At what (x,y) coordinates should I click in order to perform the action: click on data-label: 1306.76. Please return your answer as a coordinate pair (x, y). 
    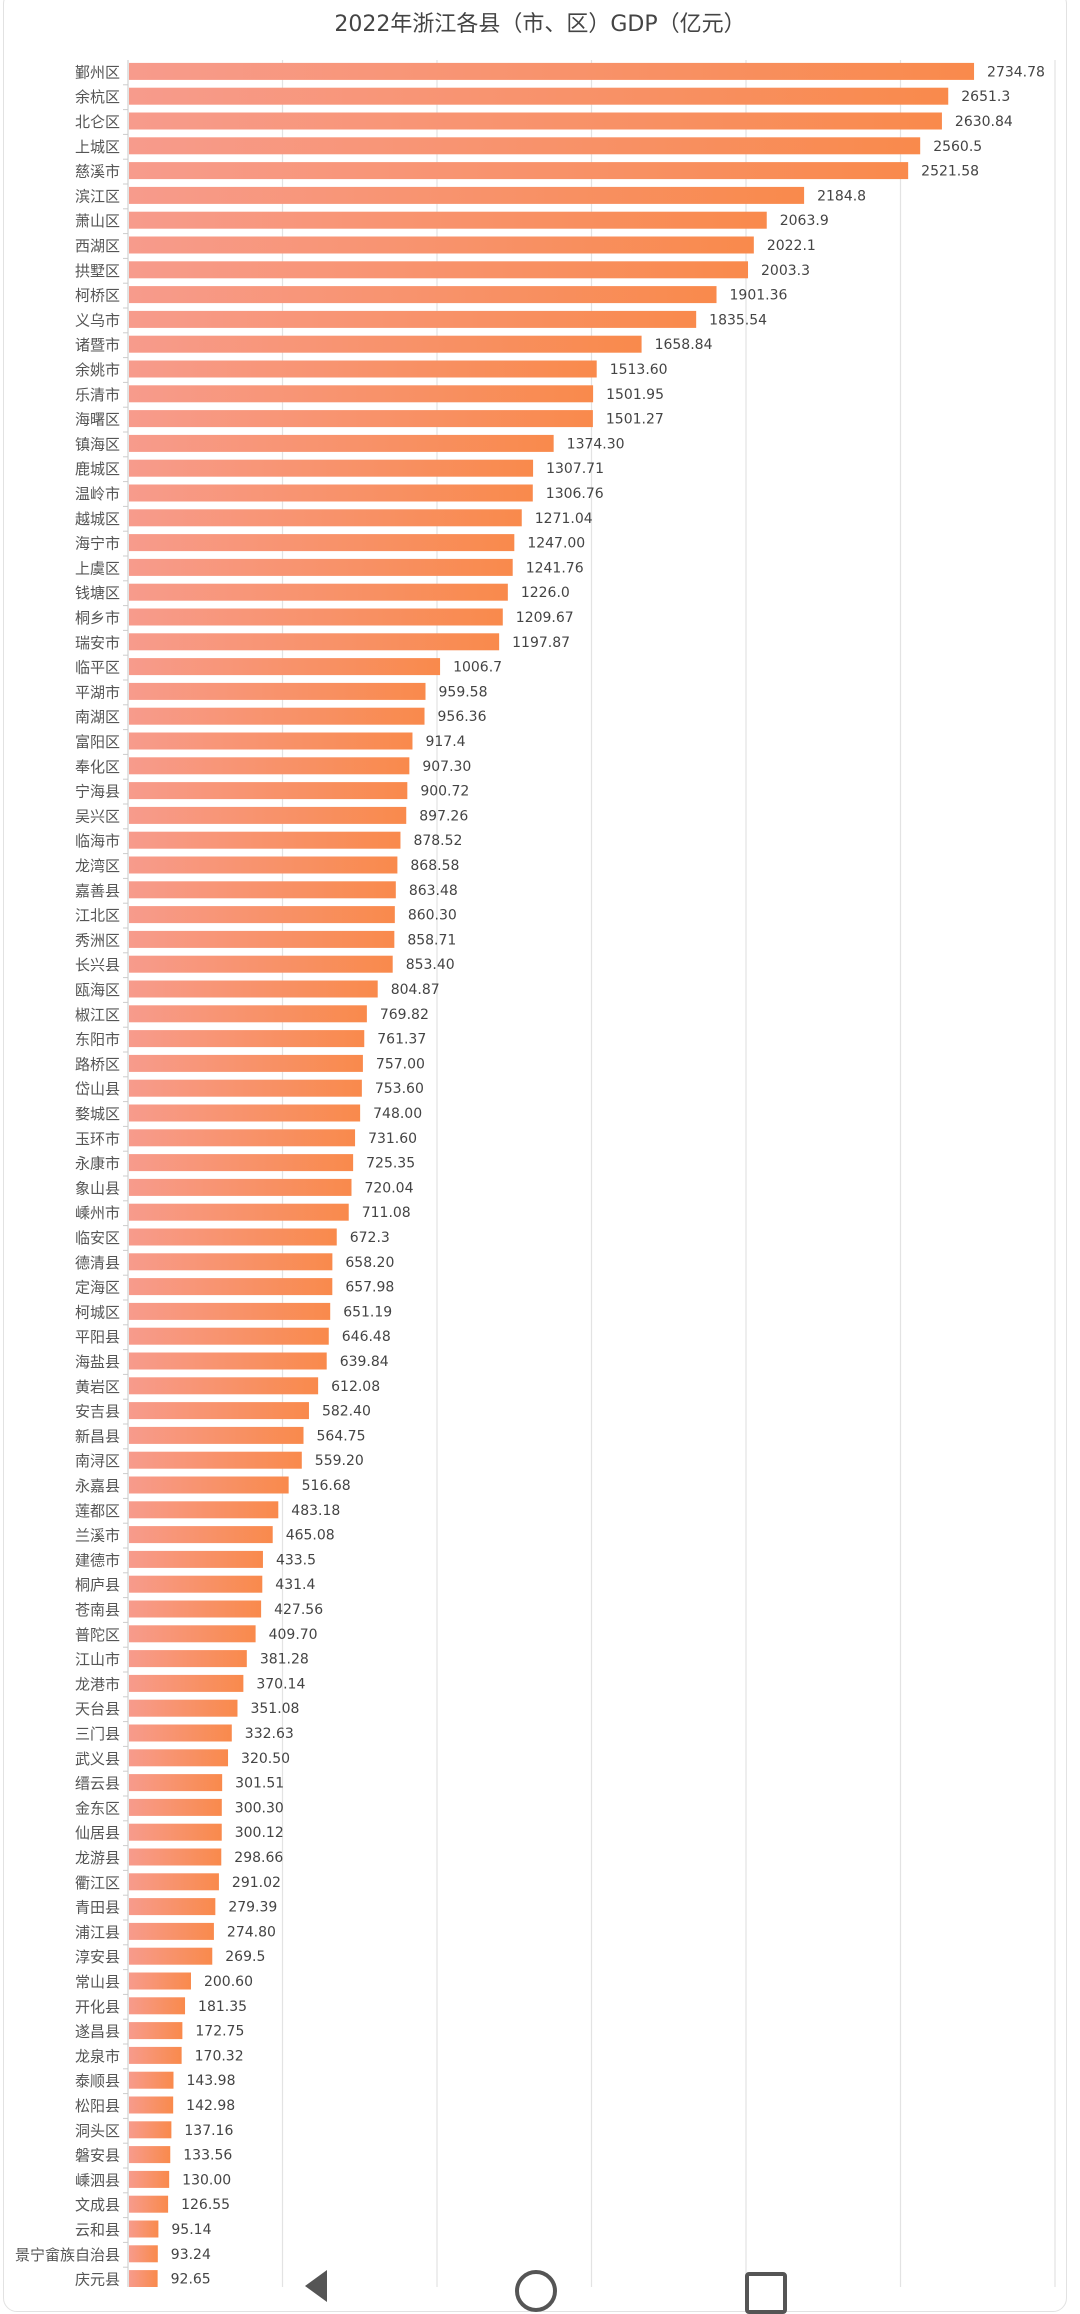
    Looking at the image, I should click on (575, 494).